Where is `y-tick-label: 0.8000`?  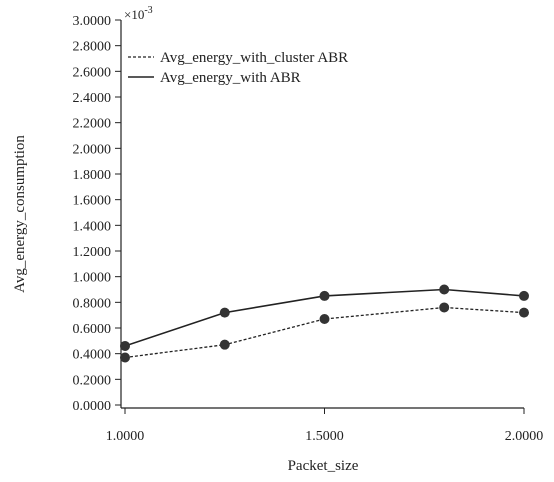
y-tick-label: 0.8000 is located at coordinates (92, 303).